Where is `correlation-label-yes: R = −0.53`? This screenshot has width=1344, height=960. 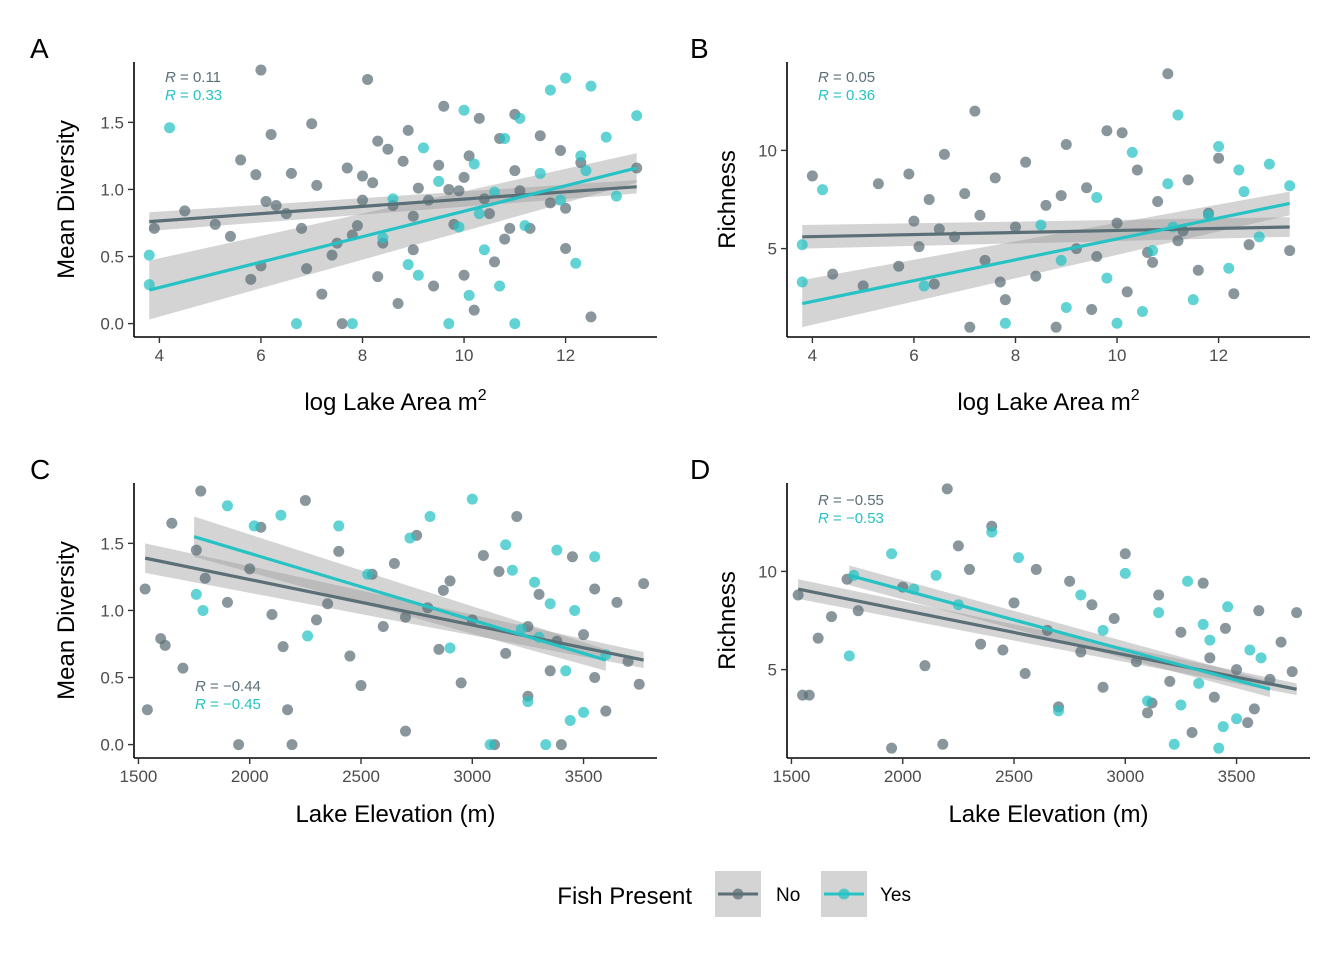
correlation-label-yes: R = −0.53 is located at coordinates (851, 518).